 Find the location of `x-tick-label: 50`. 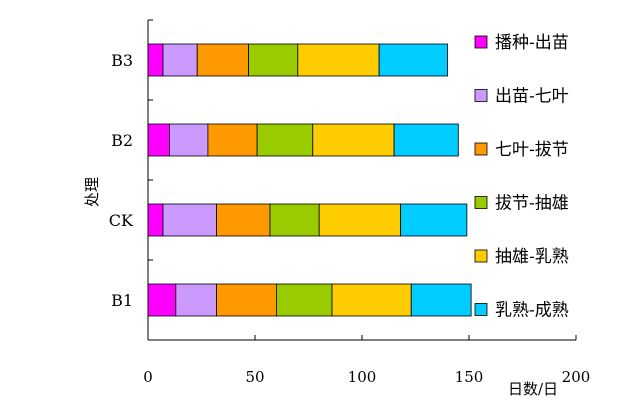

x-tick-label: 50 is located at coordinates (254, 377).